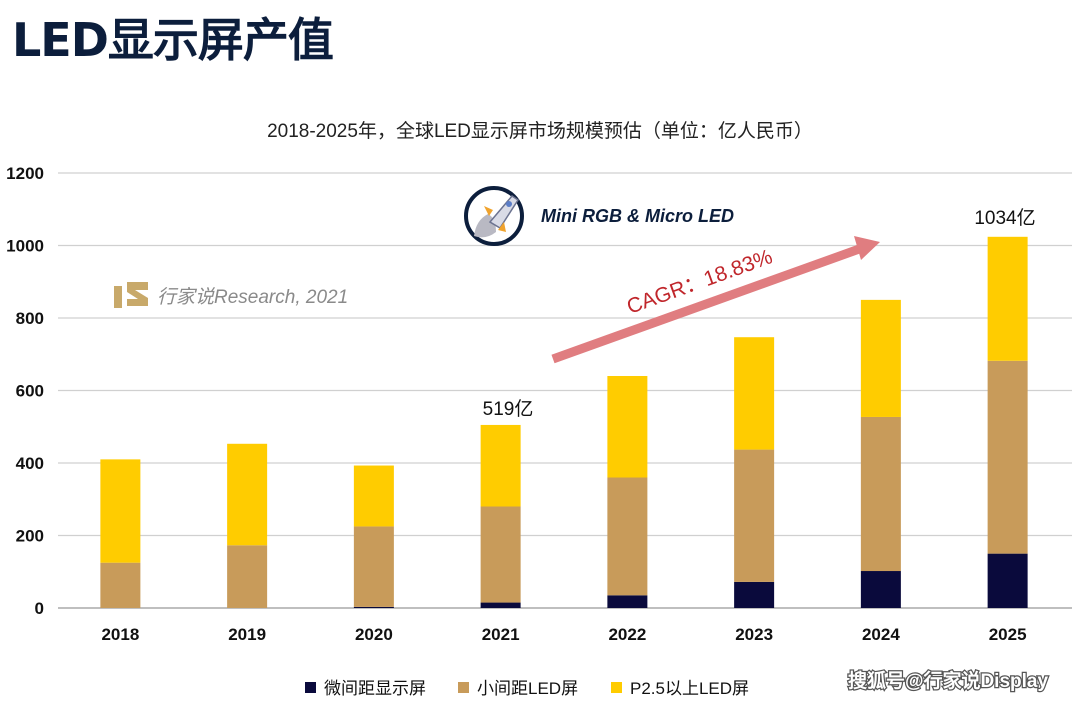 The height and width of the screenshot is (702, 1080). I want to click on data-label-2025: 1034亿, so click(1004, 218).